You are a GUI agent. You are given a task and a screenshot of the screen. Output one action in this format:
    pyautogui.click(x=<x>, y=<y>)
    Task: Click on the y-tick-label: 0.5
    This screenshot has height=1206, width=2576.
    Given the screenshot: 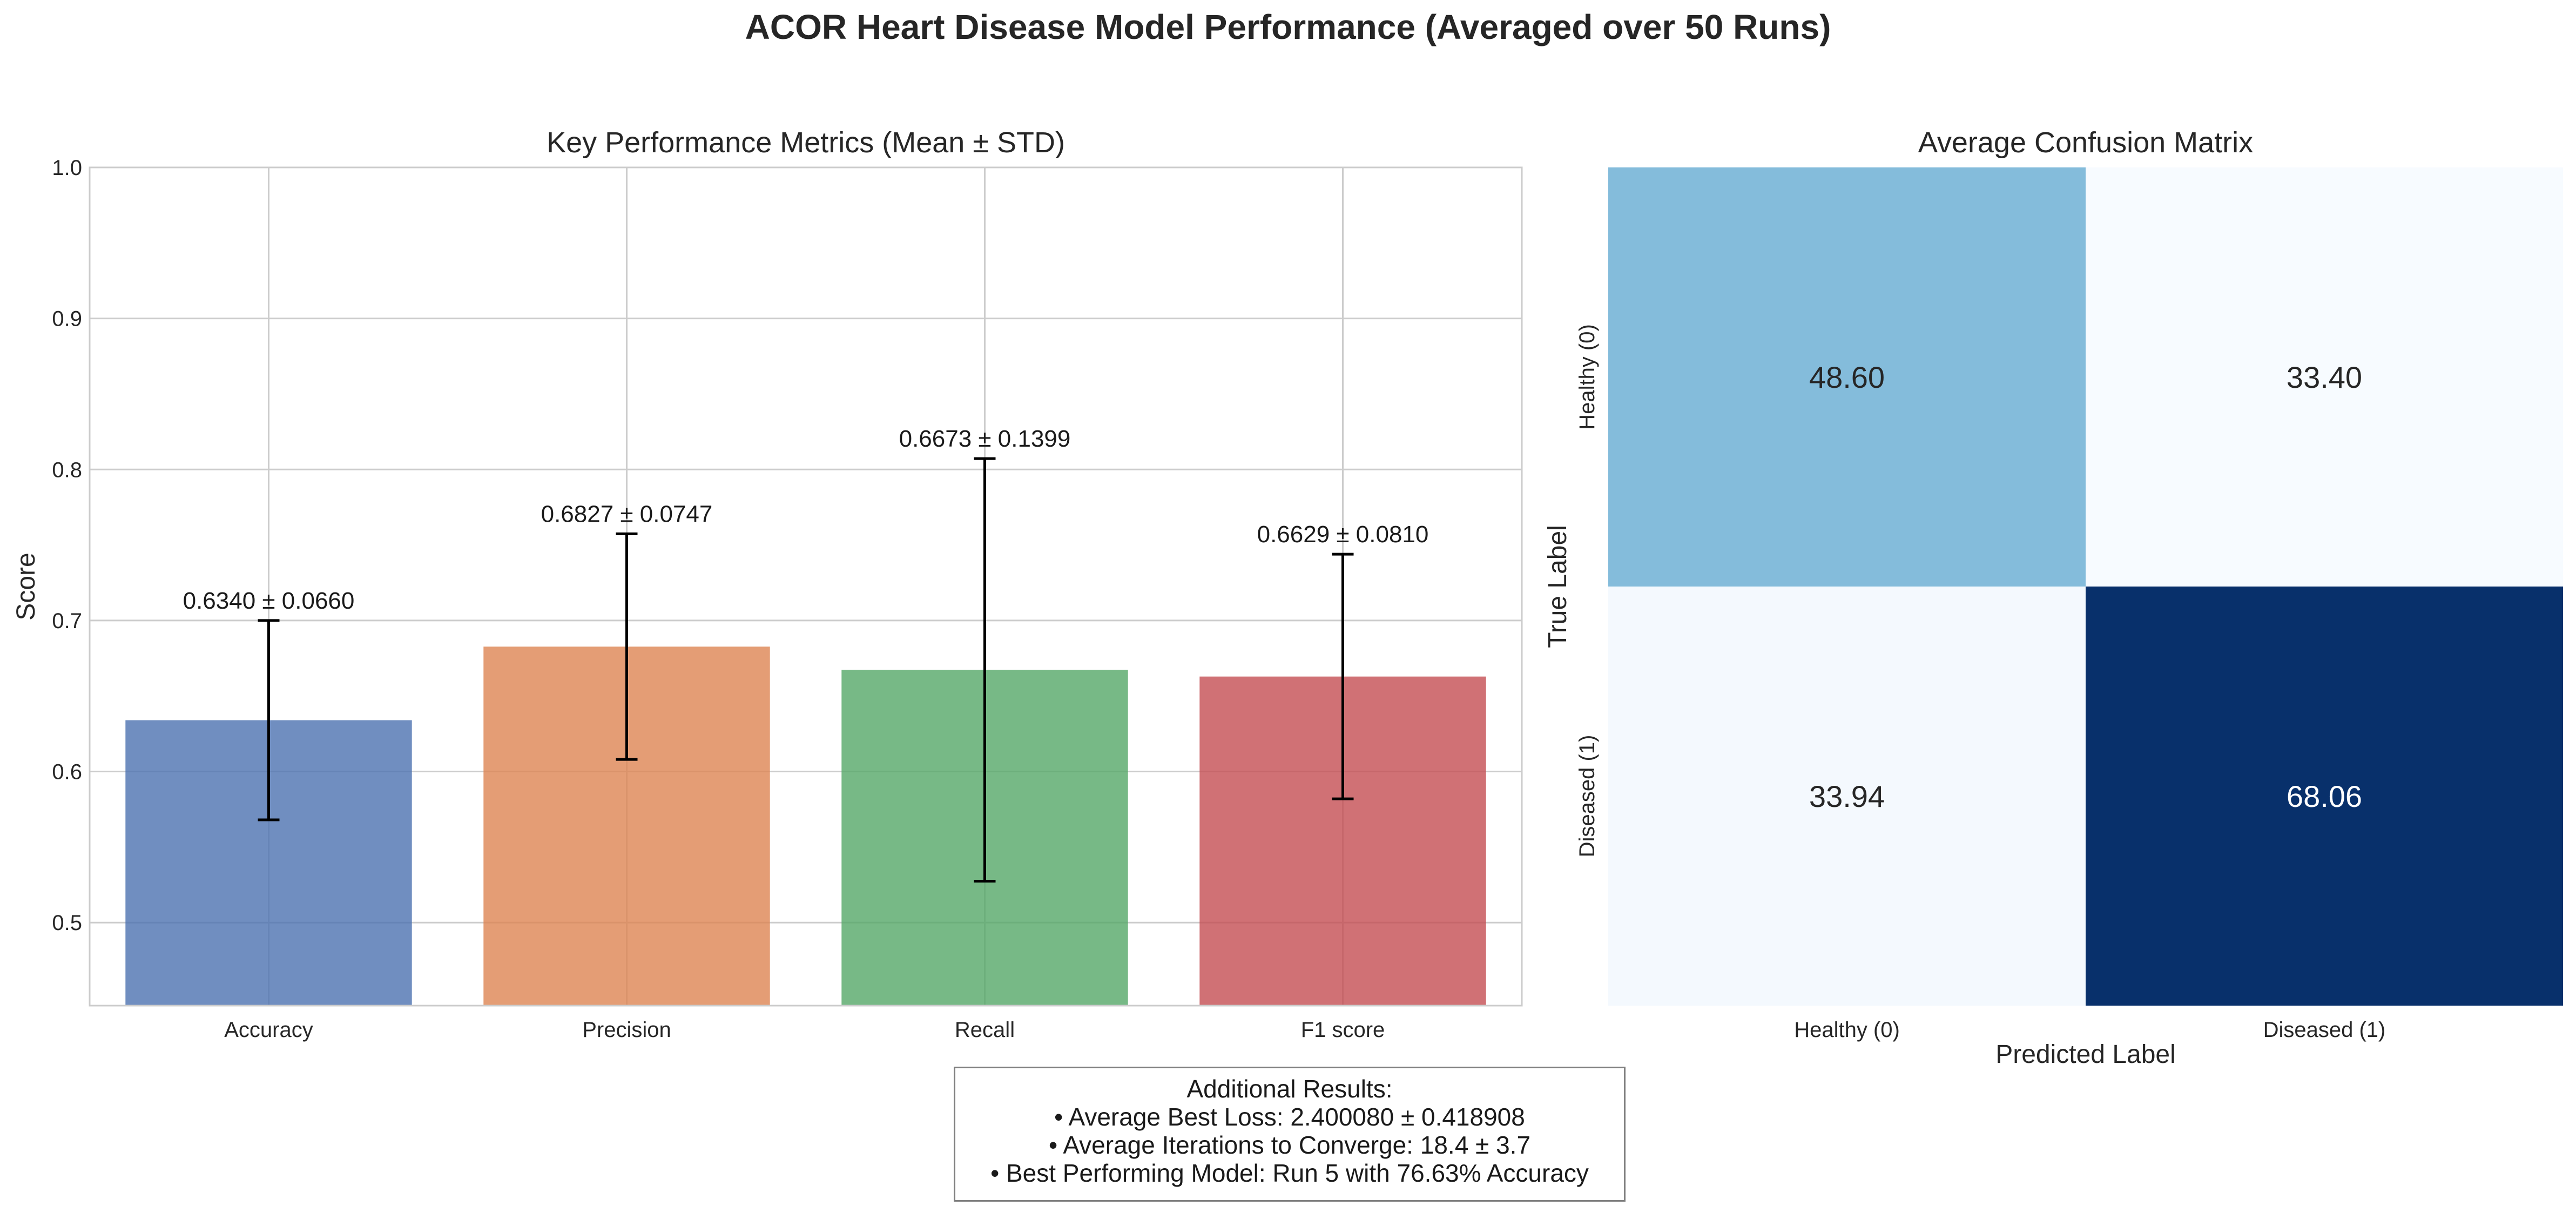 What is the action you would take?
    pyautogui.click(x=67, y=923)
    